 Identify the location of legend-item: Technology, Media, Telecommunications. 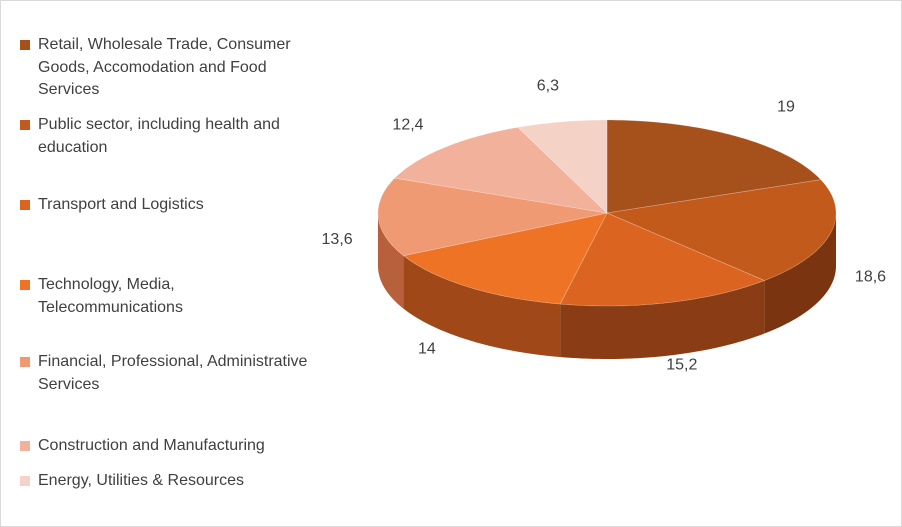
(164, 296).